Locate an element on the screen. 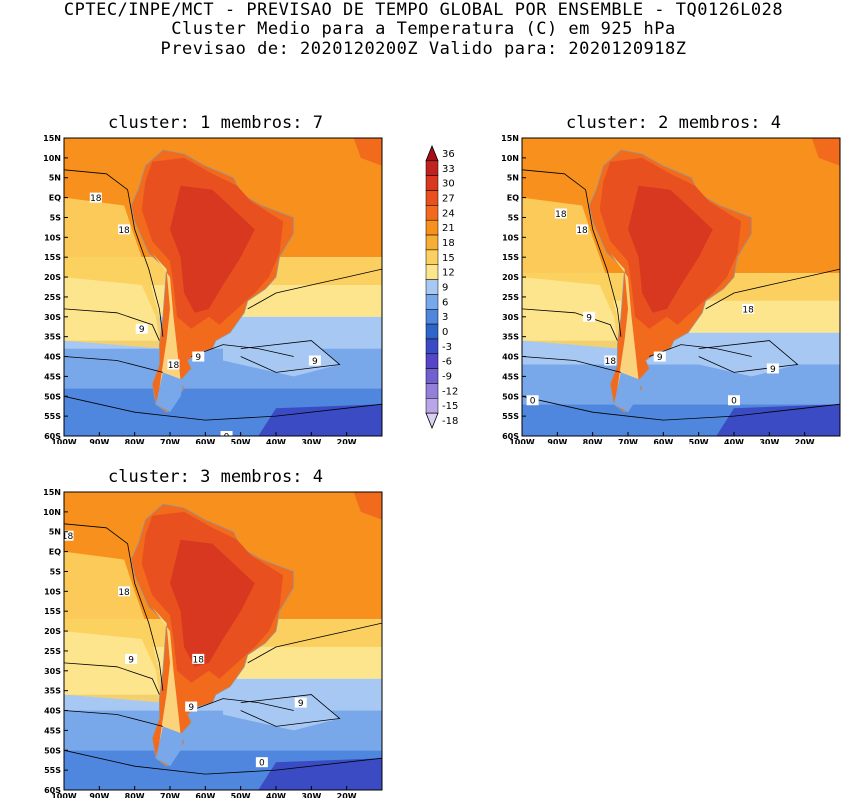 The width and height of the screenshot is (847, 803). map-frame is located at coordinates (223, 641).